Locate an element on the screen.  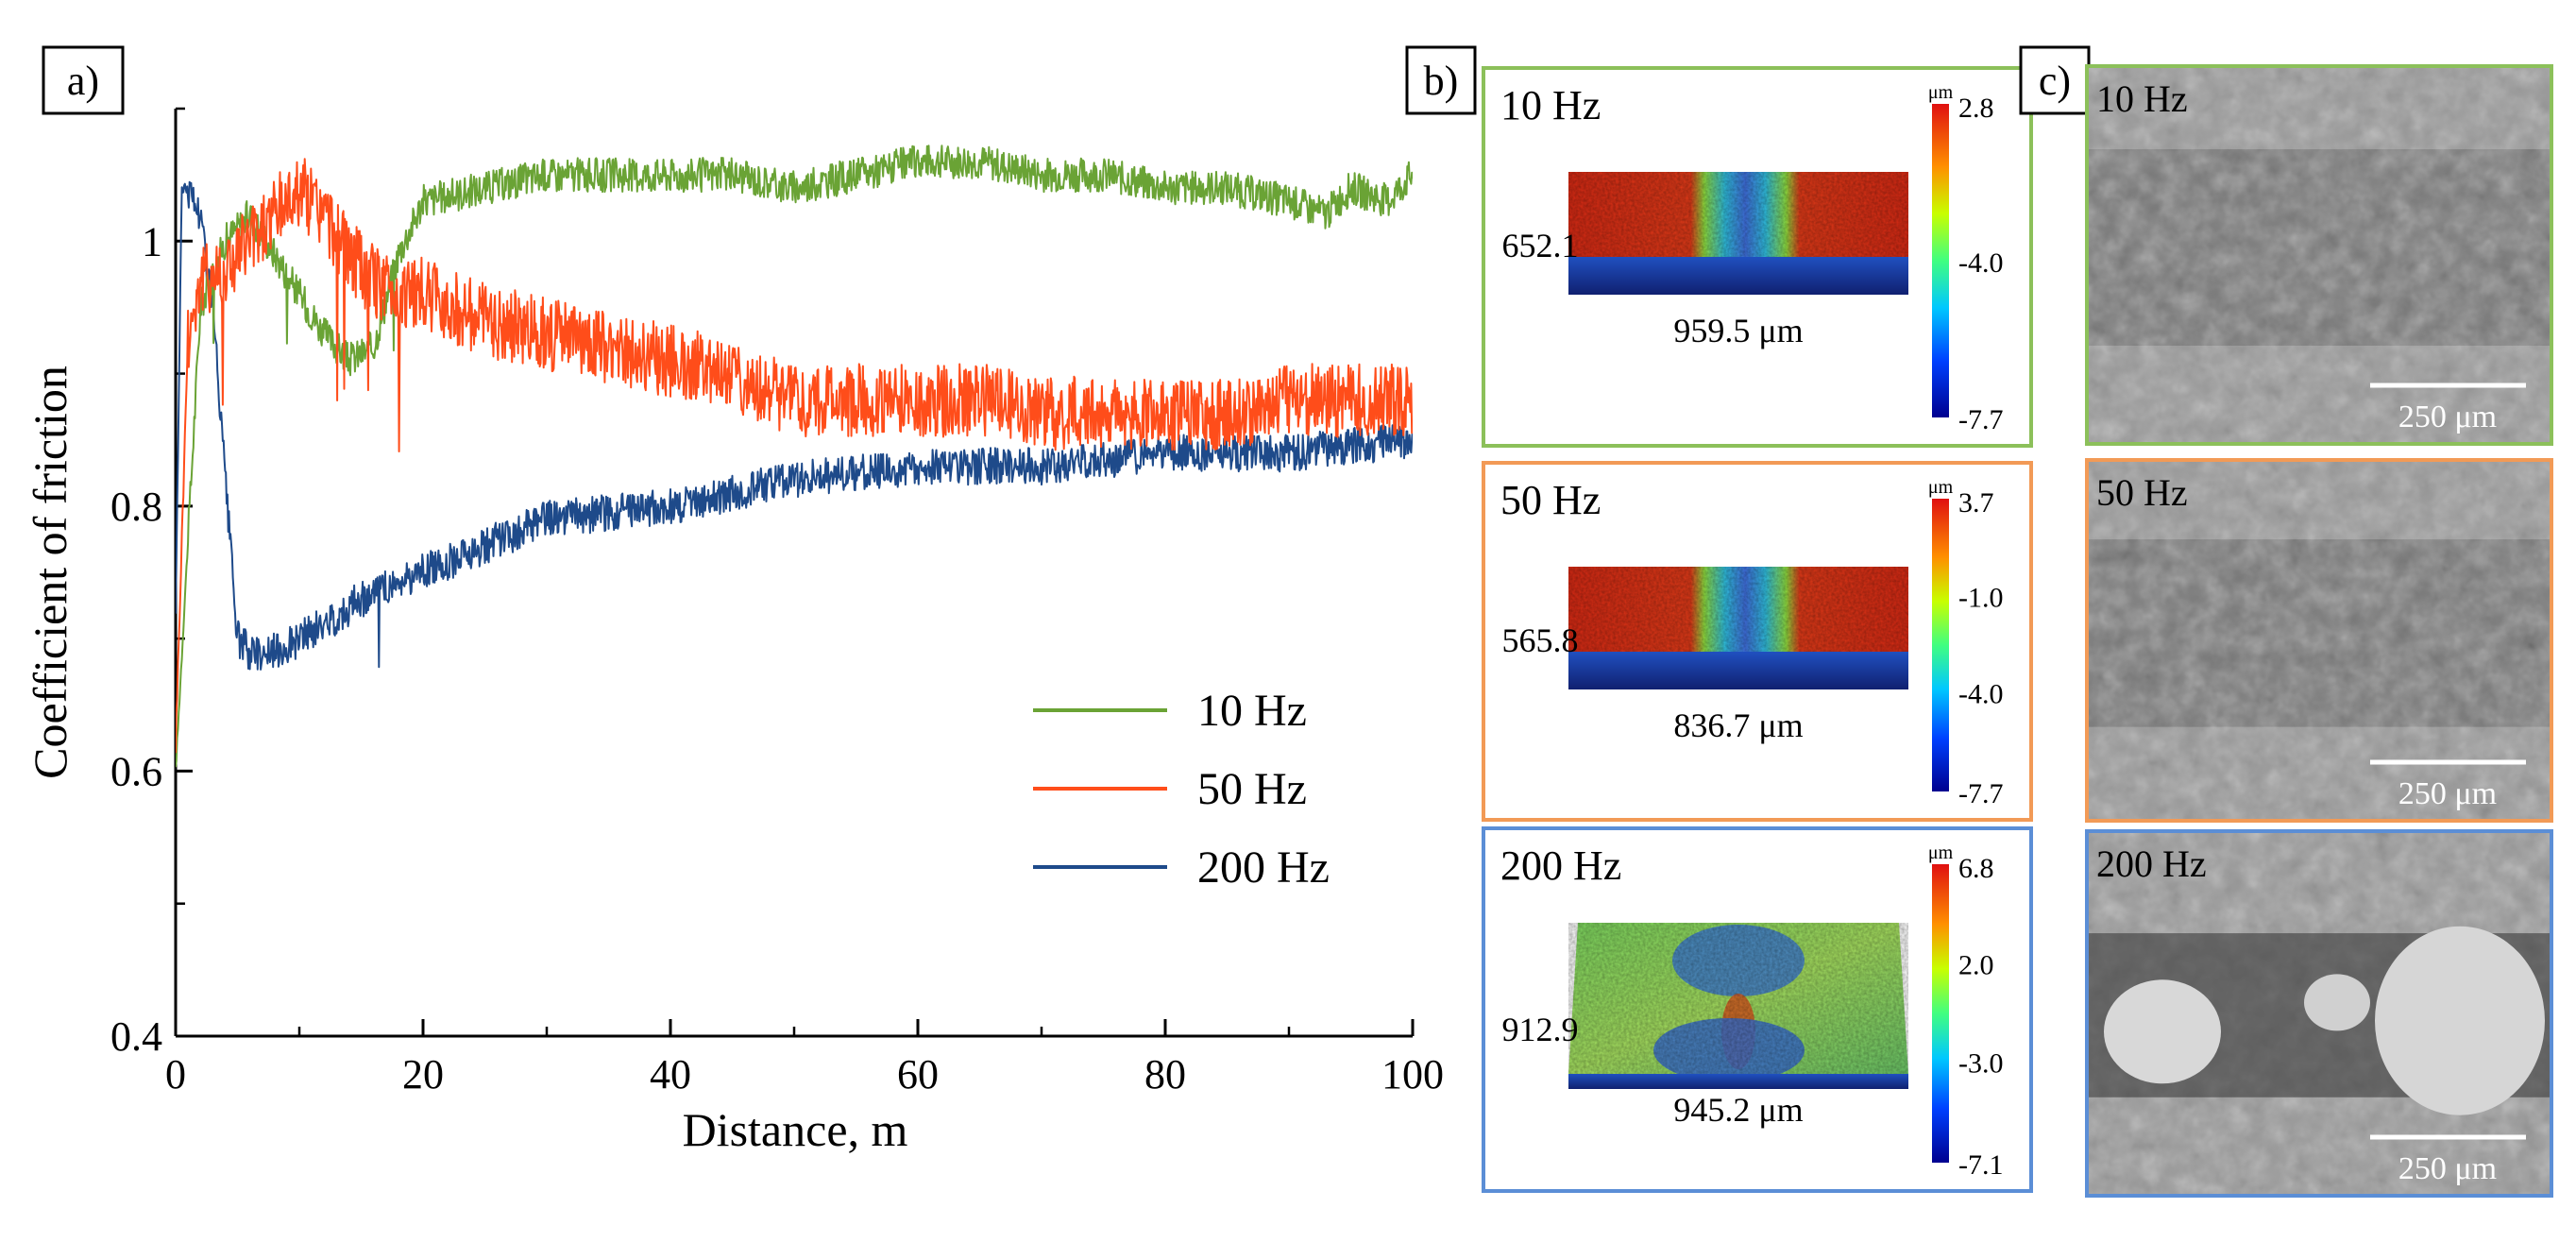
profile-panel-3: 200 Hz 912.9 945.2 μm μm 6.8 -7.1 2.0 -3.0 is located at coordinates (1757, 1009).